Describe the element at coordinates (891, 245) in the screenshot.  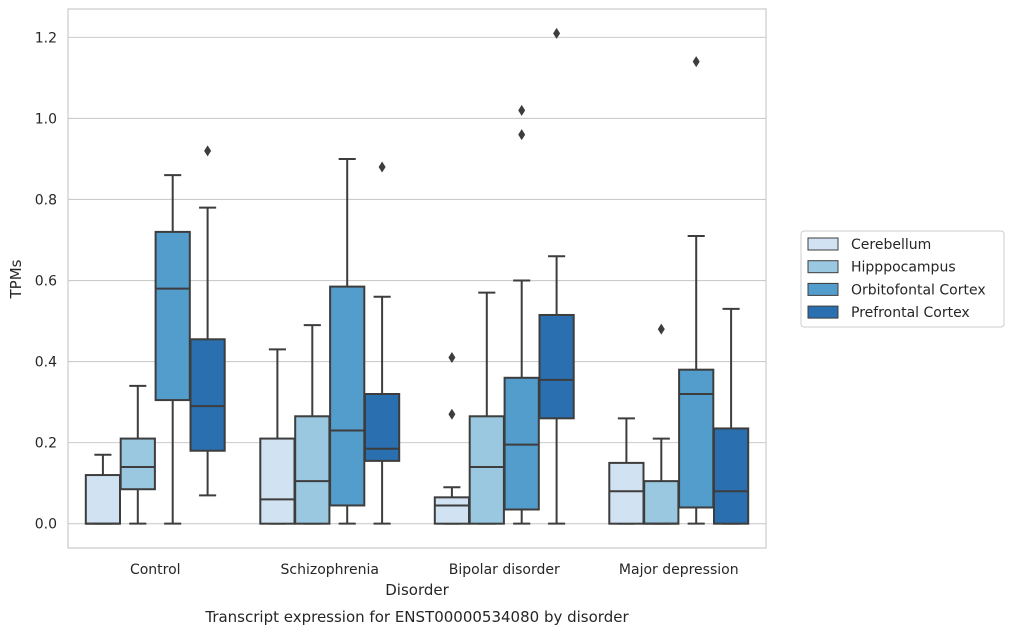
I see `legend-label: Cerebellum` at that location.